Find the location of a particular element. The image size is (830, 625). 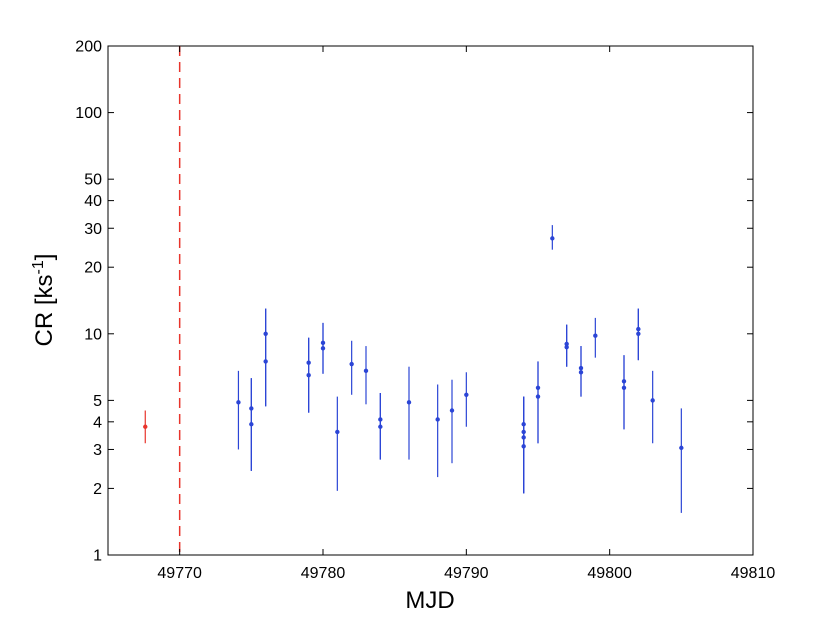

y-tick-label: 40 is located at coordinates (93, 201).